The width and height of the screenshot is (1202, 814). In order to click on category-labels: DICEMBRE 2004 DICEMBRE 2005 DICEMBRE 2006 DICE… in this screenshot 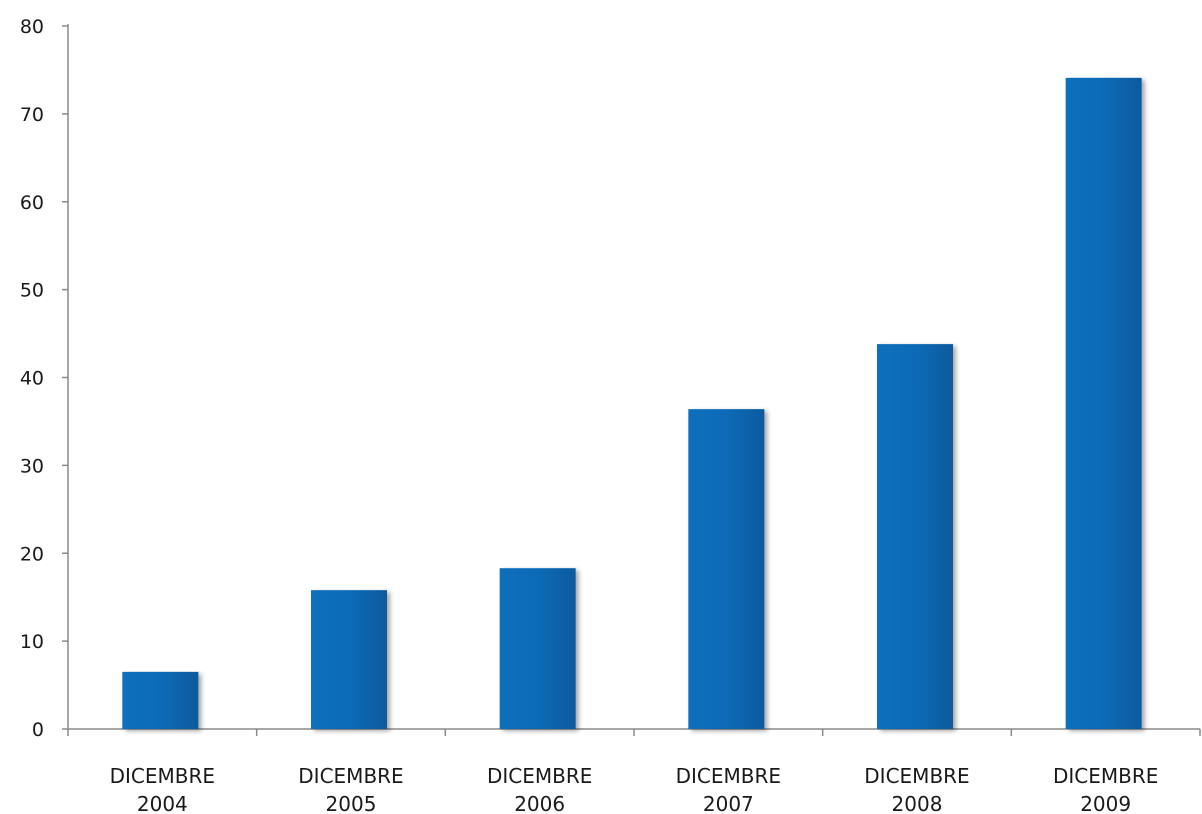, I will do `click(634, 789)`.